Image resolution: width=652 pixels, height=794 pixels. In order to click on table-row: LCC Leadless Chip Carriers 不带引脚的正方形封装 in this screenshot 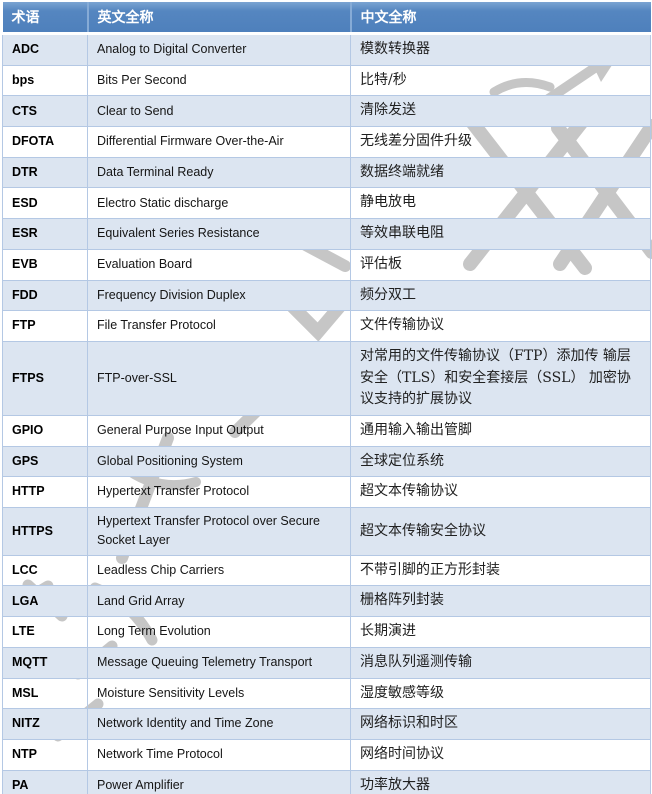, I will do `click(326, 571)`.